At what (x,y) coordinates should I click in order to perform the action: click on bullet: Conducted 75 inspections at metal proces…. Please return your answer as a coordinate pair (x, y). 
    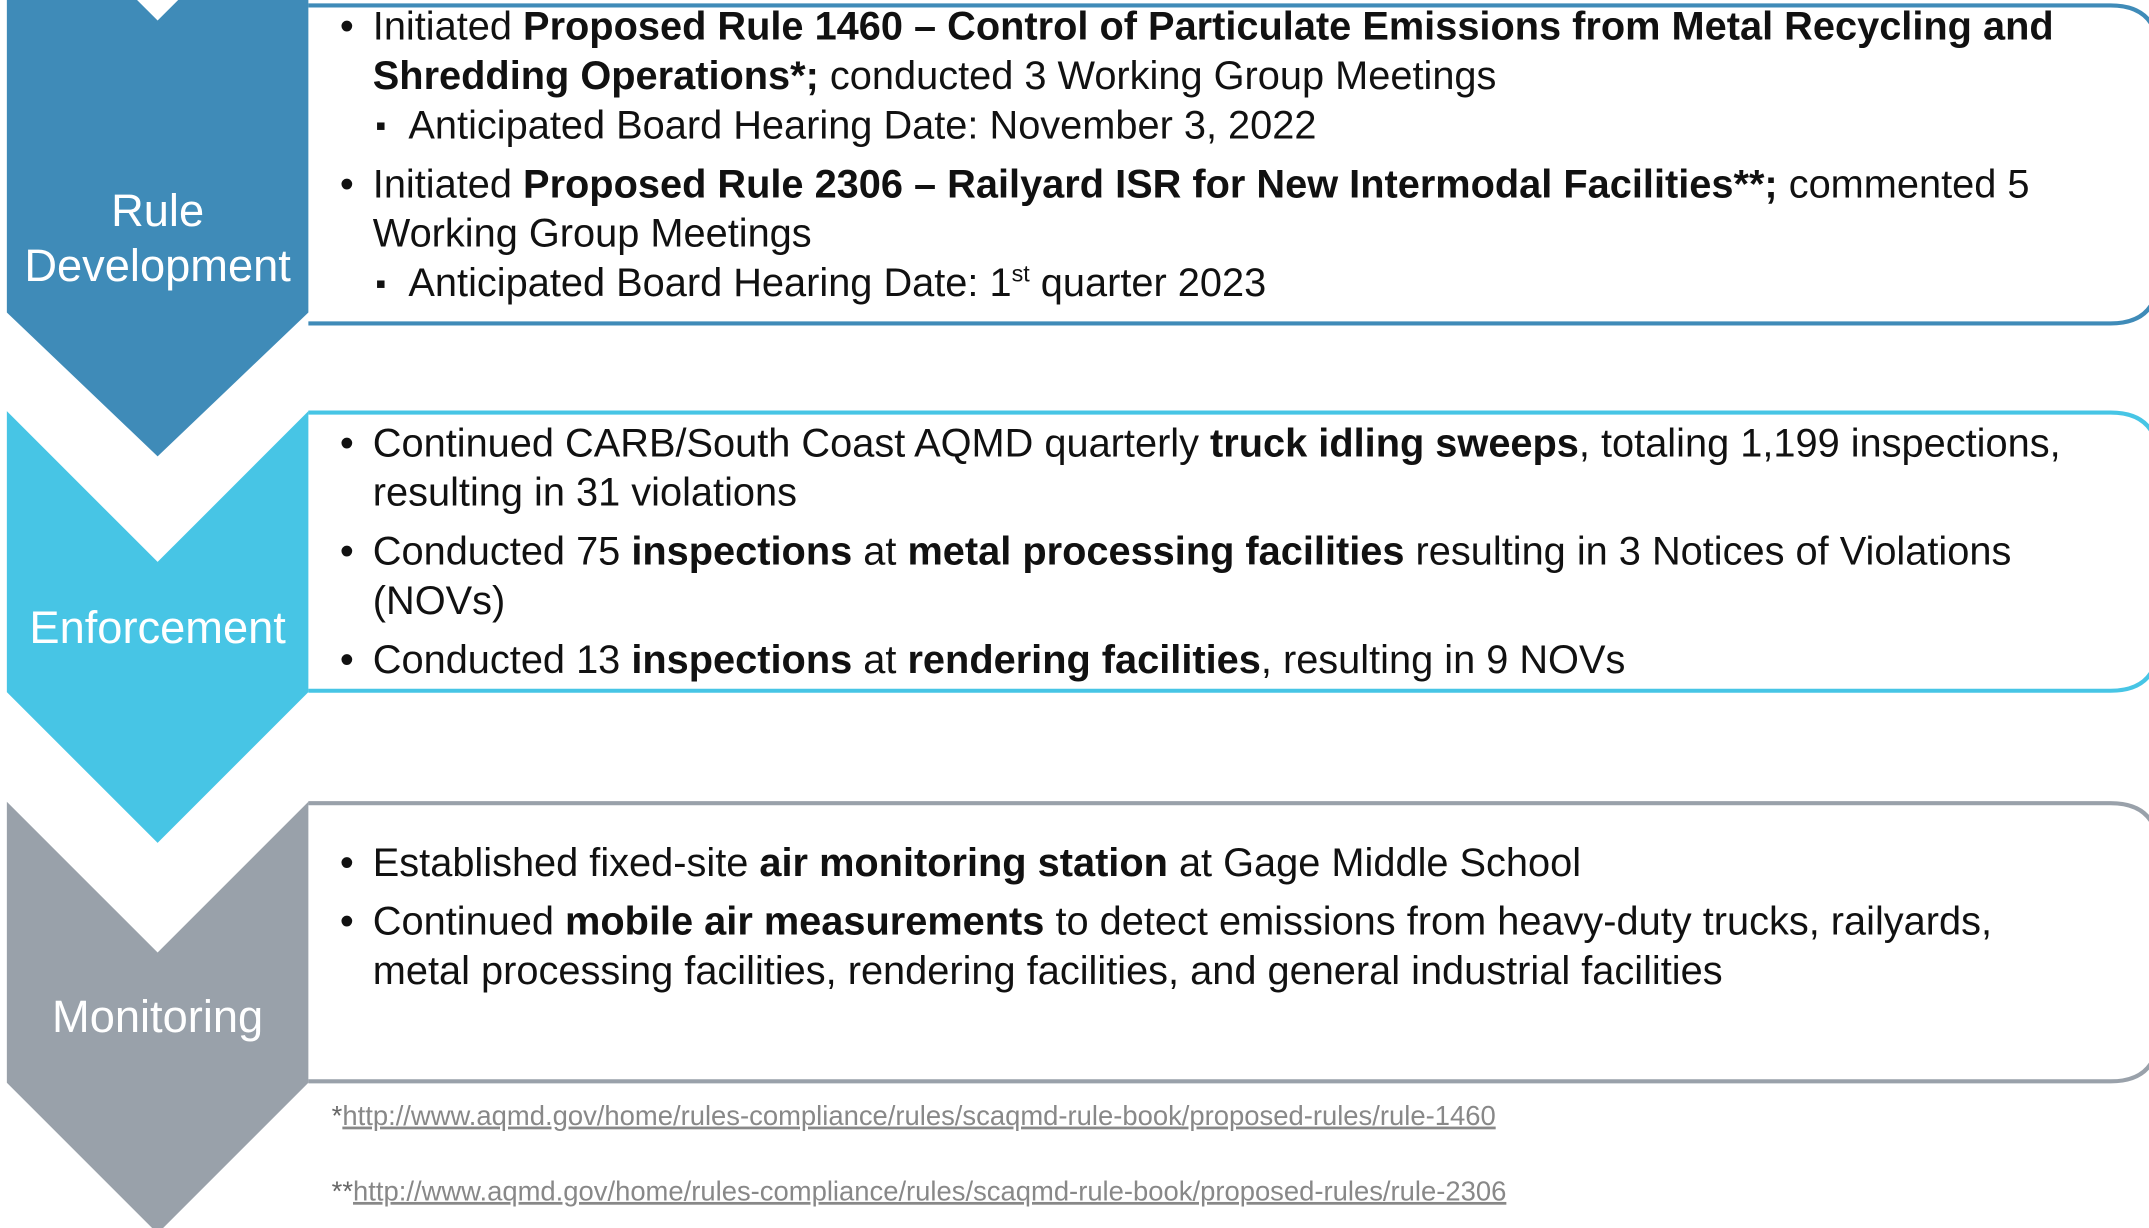
    Looking at the image, I should click on (1206, 577).